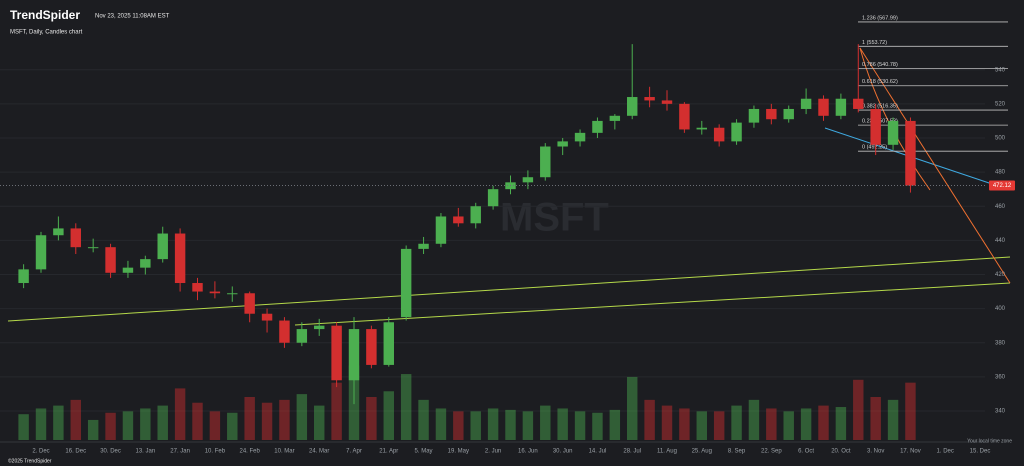 This screenshot has width=1024, height=466. What do you see at coordinates (771, 452) in the screenshot?
I see `x-tick-label: 22. Sep` at bounding box center [771, 452].